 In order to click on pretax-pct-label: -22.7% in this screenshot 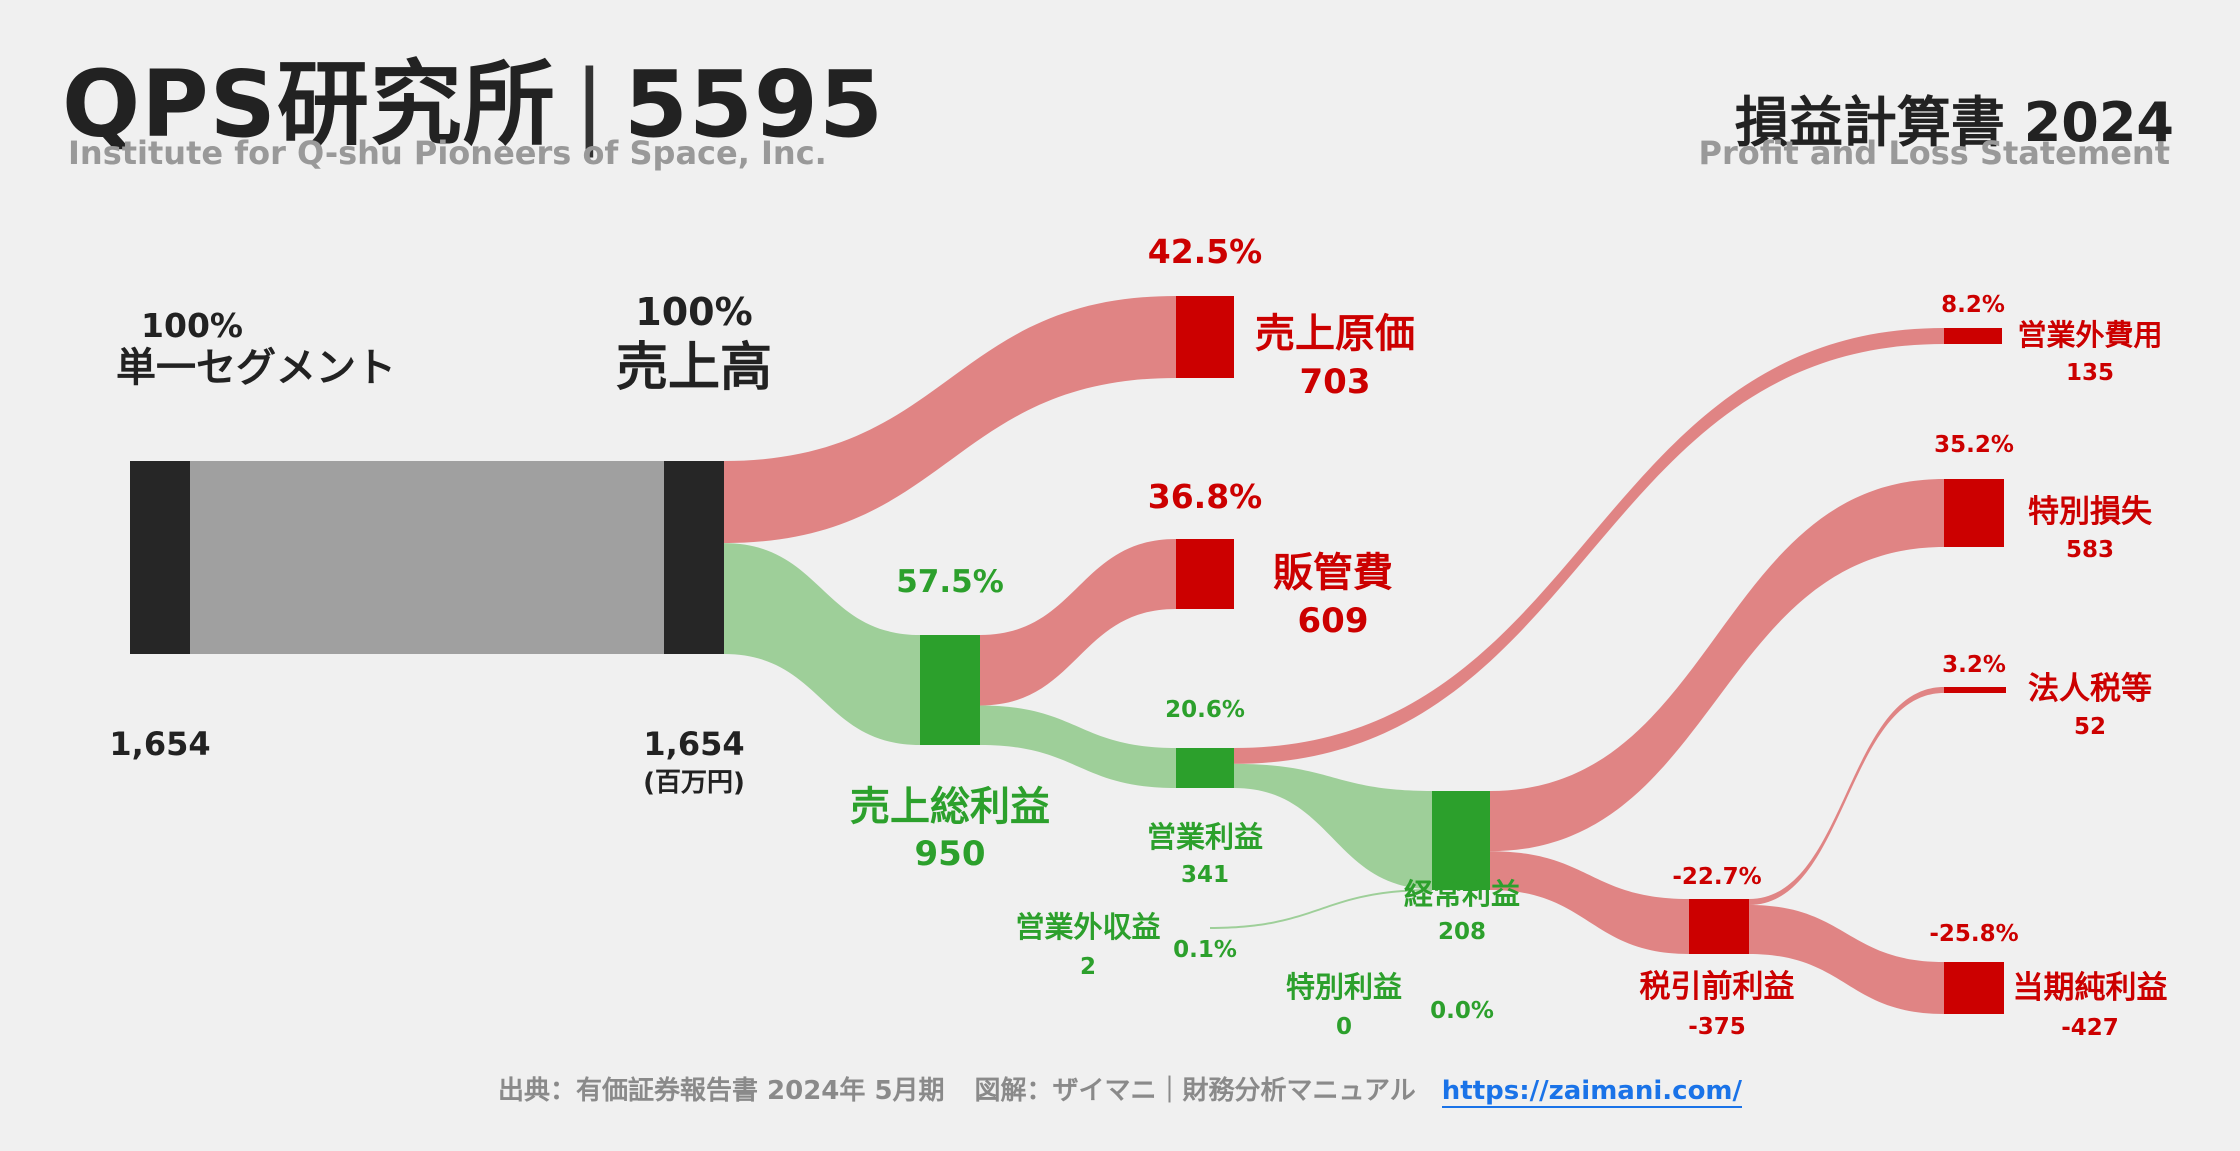, I will do `click(1716, 877)`.